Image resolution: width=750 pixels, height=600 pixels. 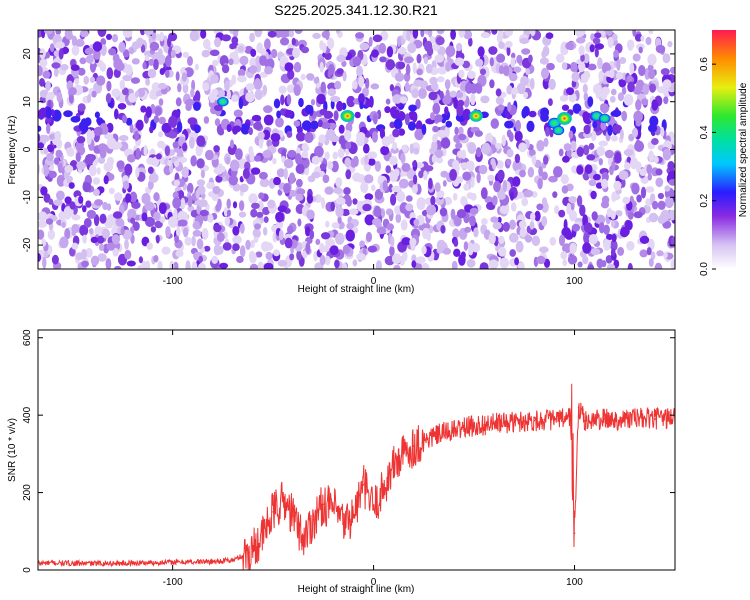 I want to click on snr-y-label: SNR (10 * v/v), so click(x=12, y=450).